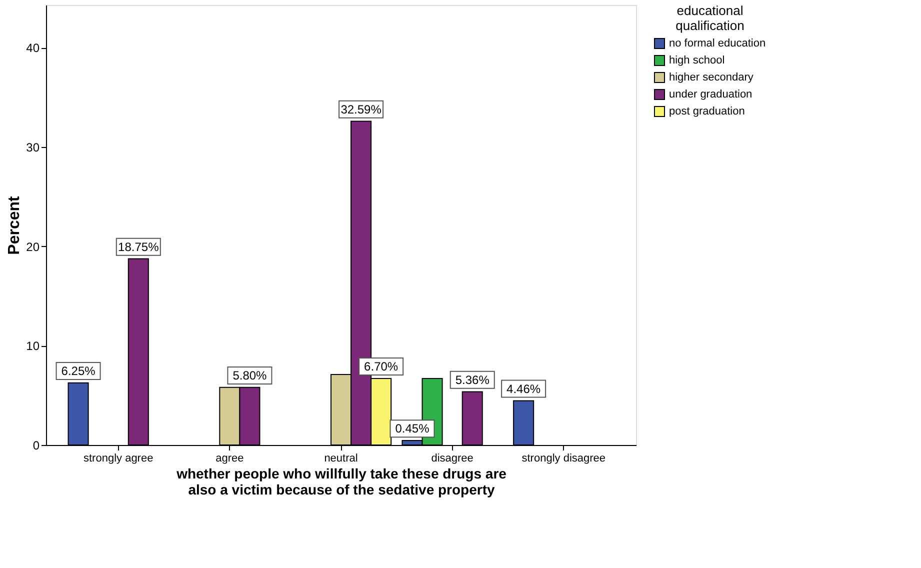 This screenshot has height=568, width=921. Describe the element at coordinates (119, 458) in the screenshot. I see `x-tick-label: strongly agree` at that location.